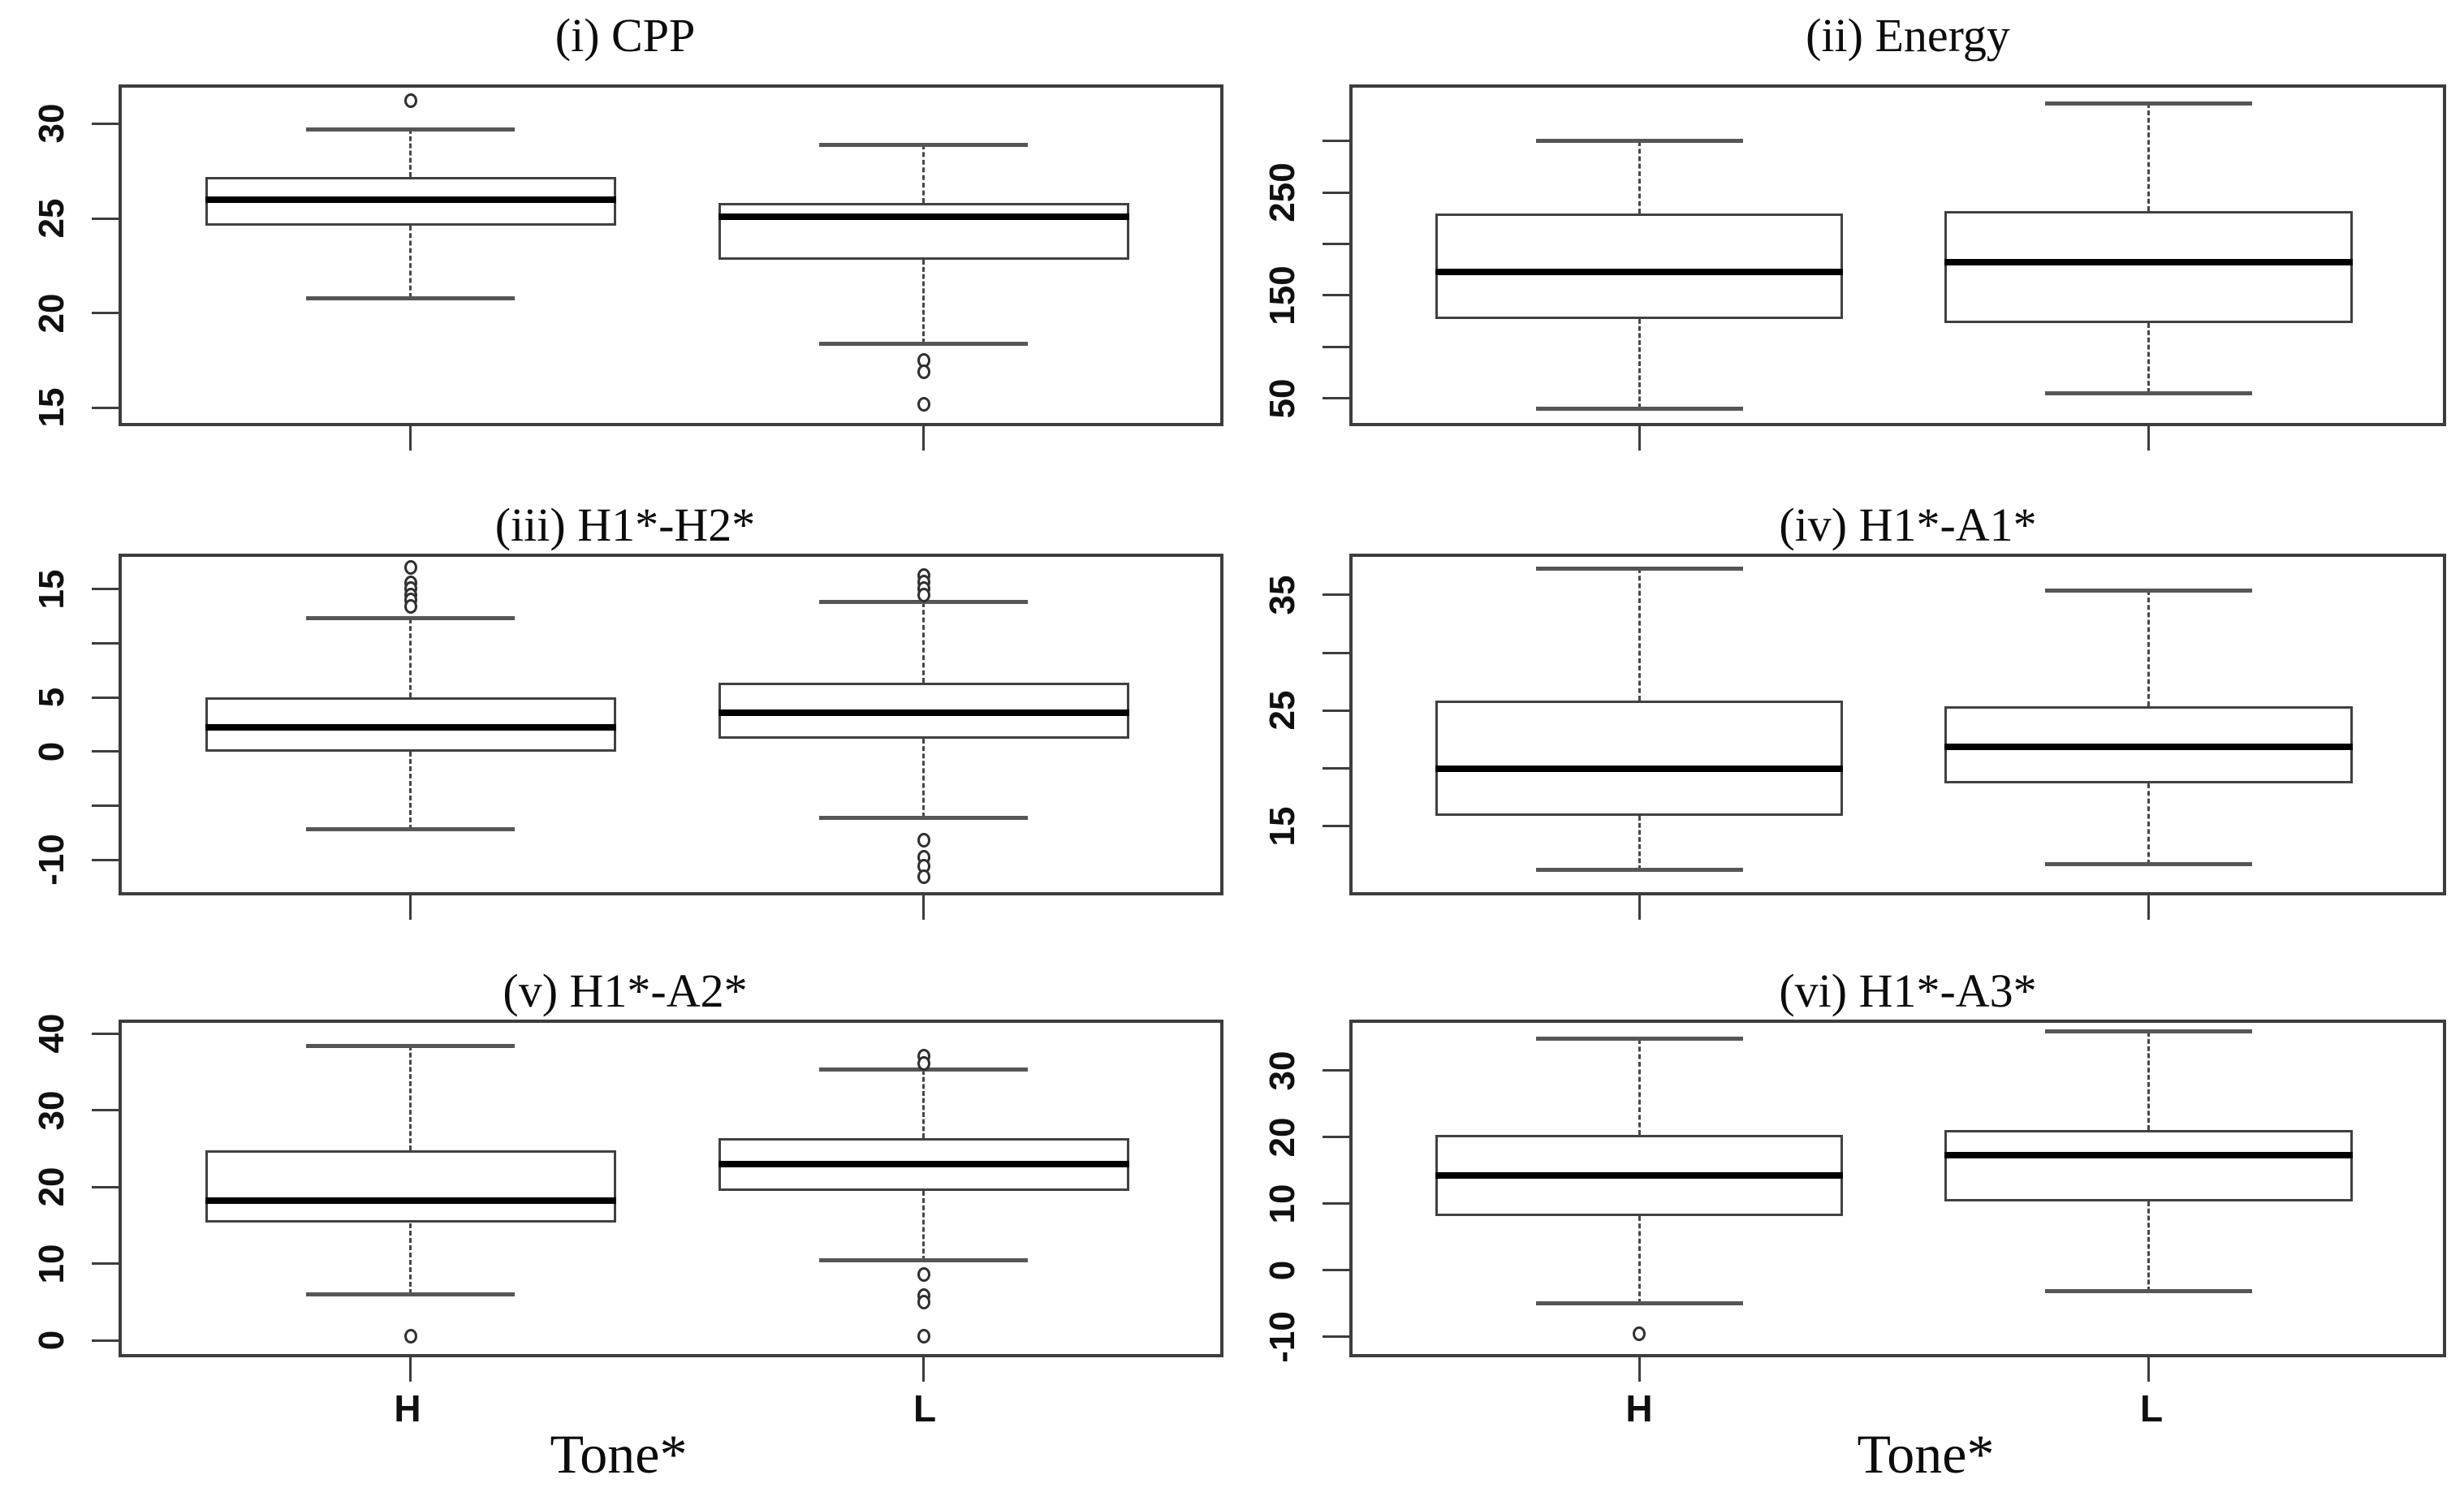 Image resolution: width=2464 pixels, height=1488 pixels. What do you see at coordinates (627, 1198) in the screenshot?
I see `plot-frame-h1a2: 0 10 20 30 40` at bounding box center [627, 1198].